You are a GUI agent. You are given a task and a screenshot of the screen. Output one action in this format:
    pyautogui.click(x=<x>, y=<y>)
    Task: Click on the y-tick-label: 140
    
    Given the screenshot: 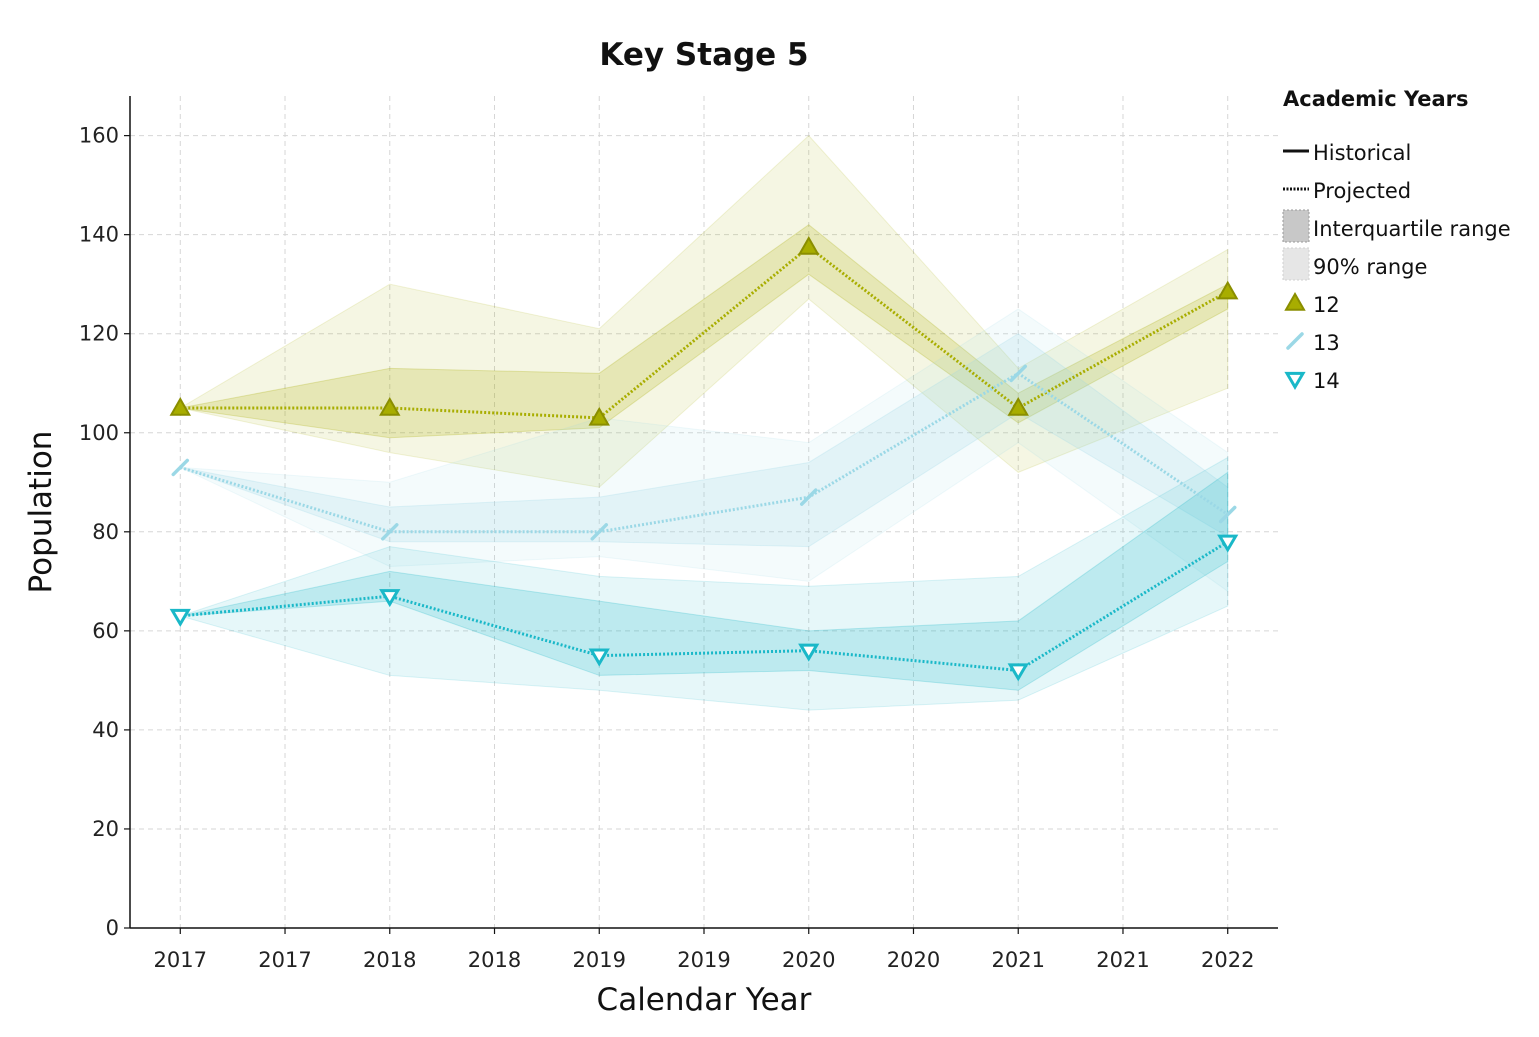 What is the action you would take?
    pyautogui.click(x=99, y=235)
    